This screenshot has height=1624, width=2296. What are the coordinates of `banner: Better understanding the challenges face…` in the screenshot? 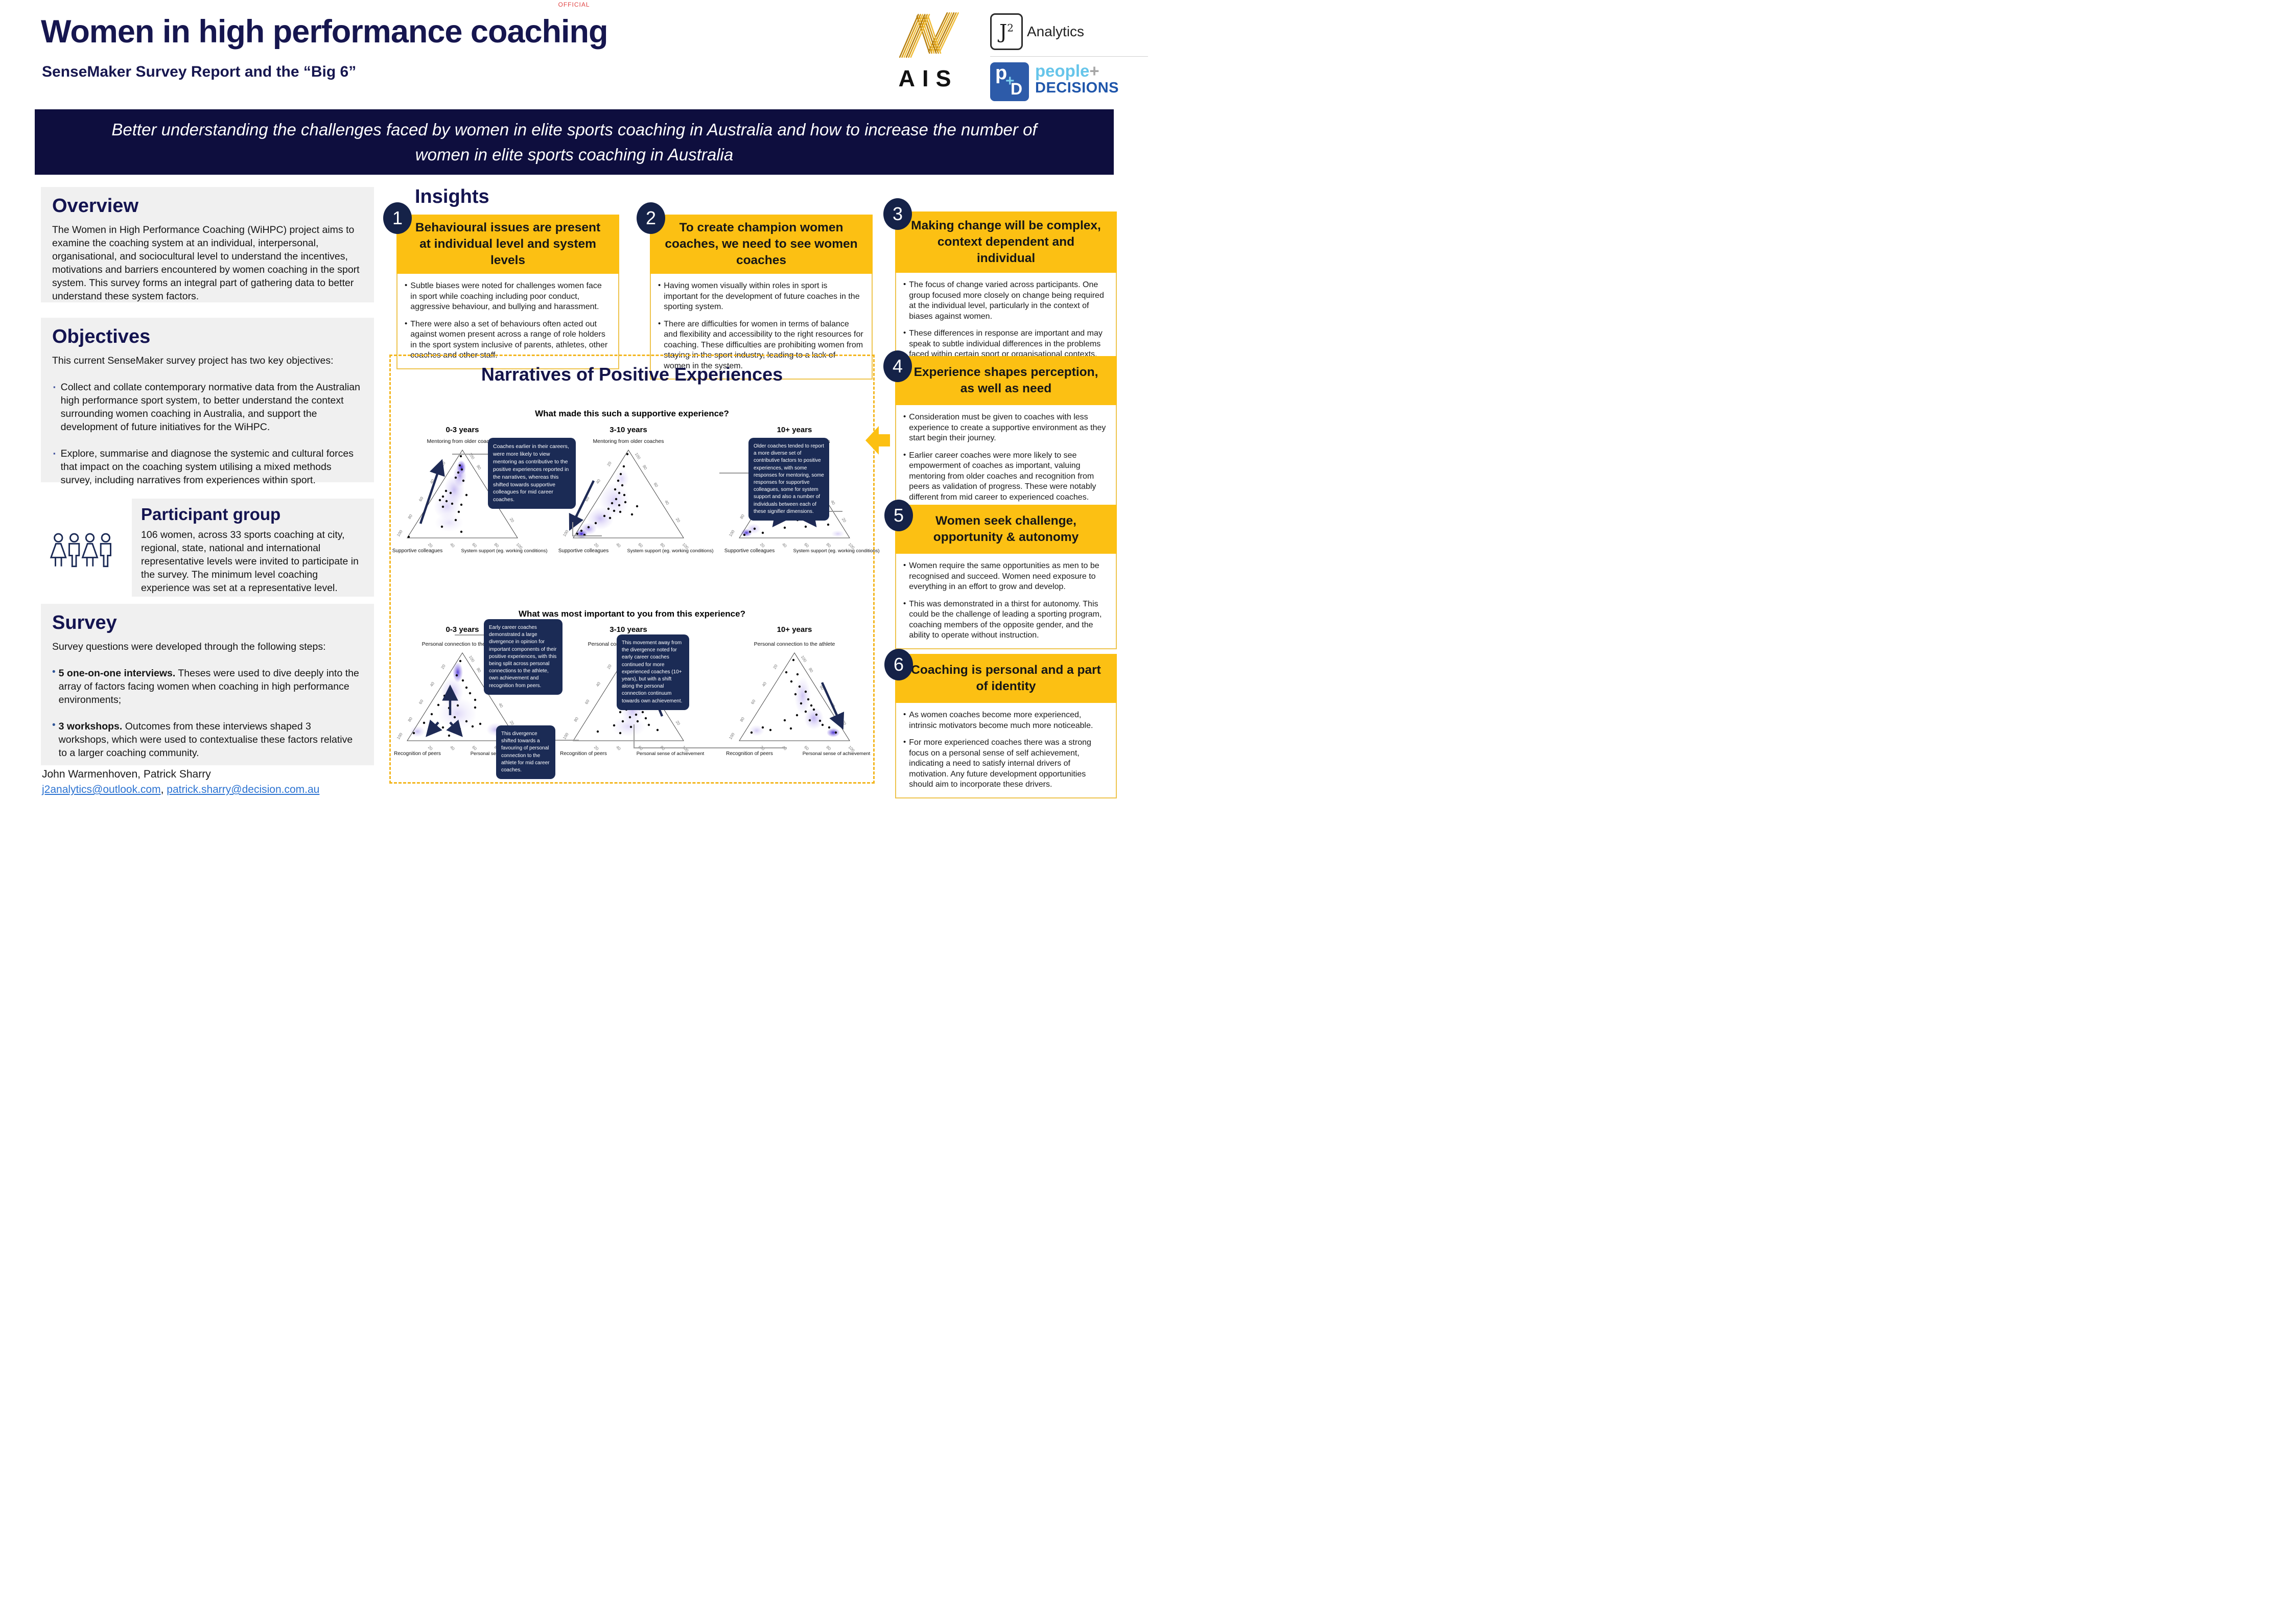 It's located at (574, 142).